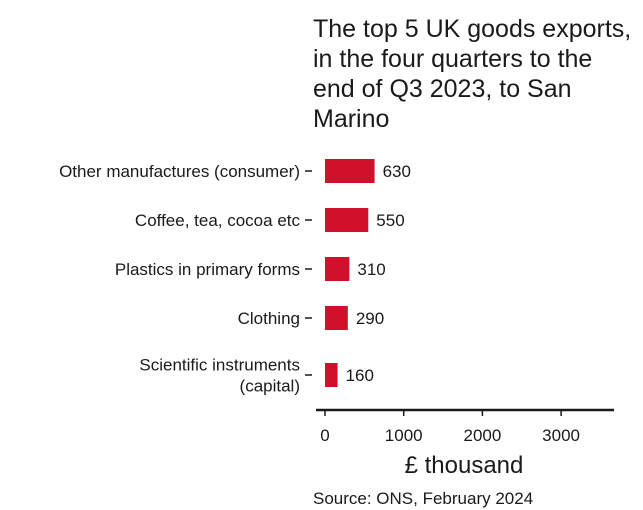  Describe the element at coordinates (423, 498) in the screenshot. I see `source-note: Source: ONS, February 2024` at that location.